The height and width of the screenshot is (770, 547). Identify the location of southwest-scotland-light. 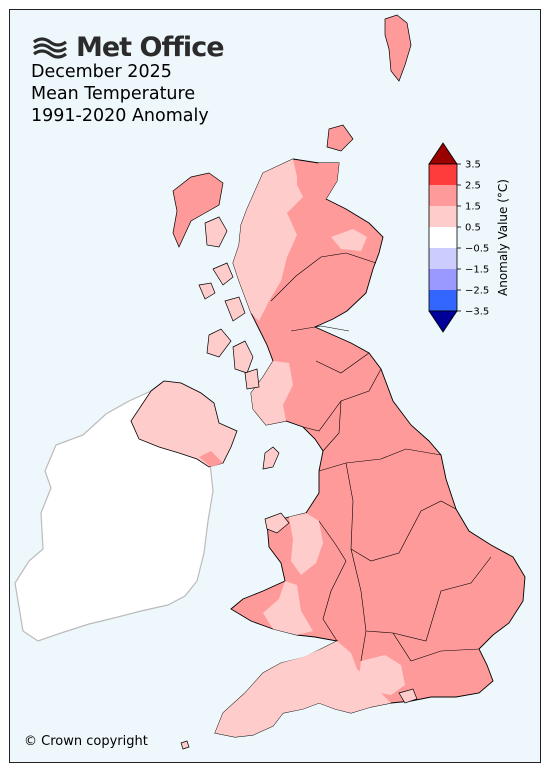
(272, 393).